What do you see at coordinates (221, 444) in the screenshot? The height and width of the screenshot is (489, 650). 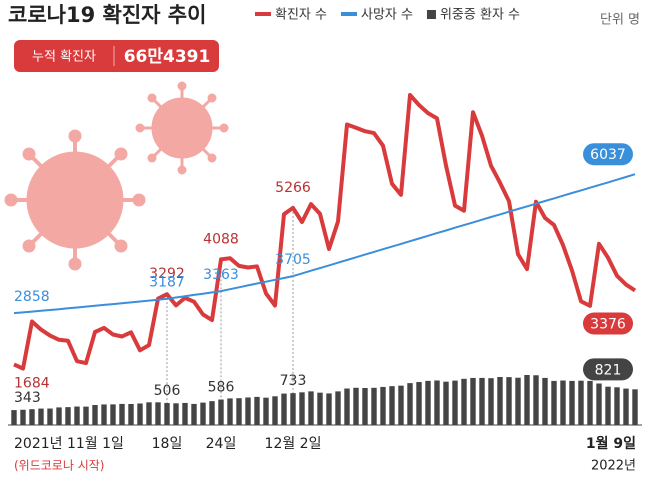 I see `x-tick-label: 24일` at bounding box center [221, 444].